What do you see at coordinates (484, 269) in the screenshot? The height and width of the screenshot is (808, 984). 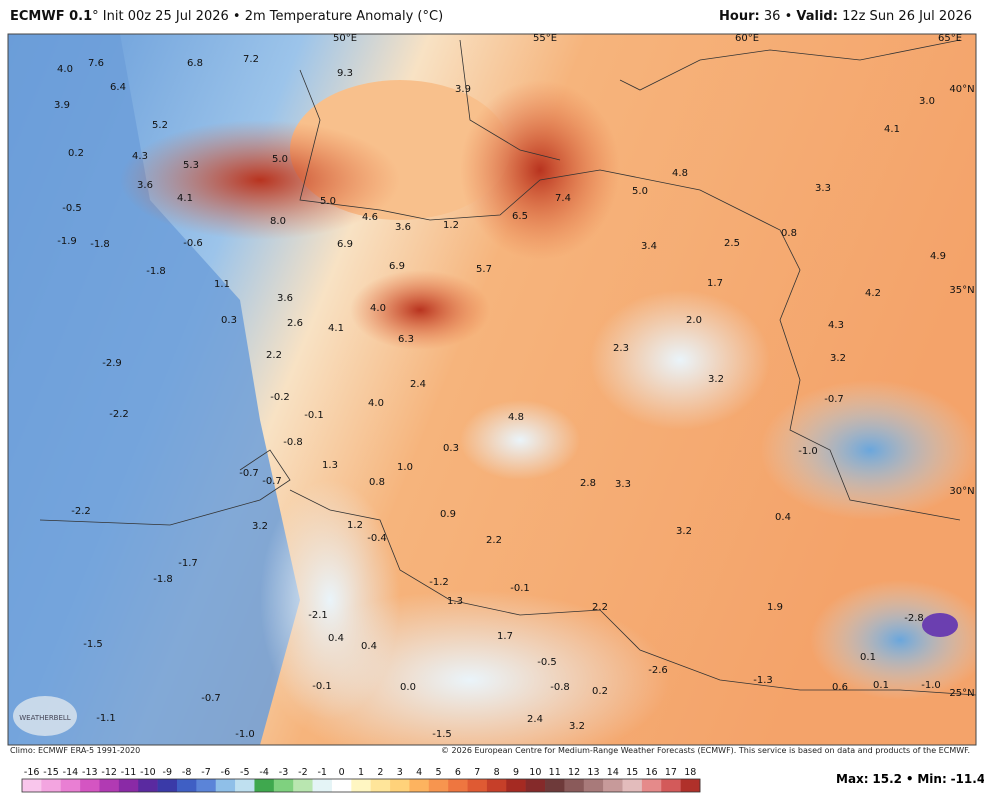 I see `map-label: 5.7` at bounding box center [484, 269].